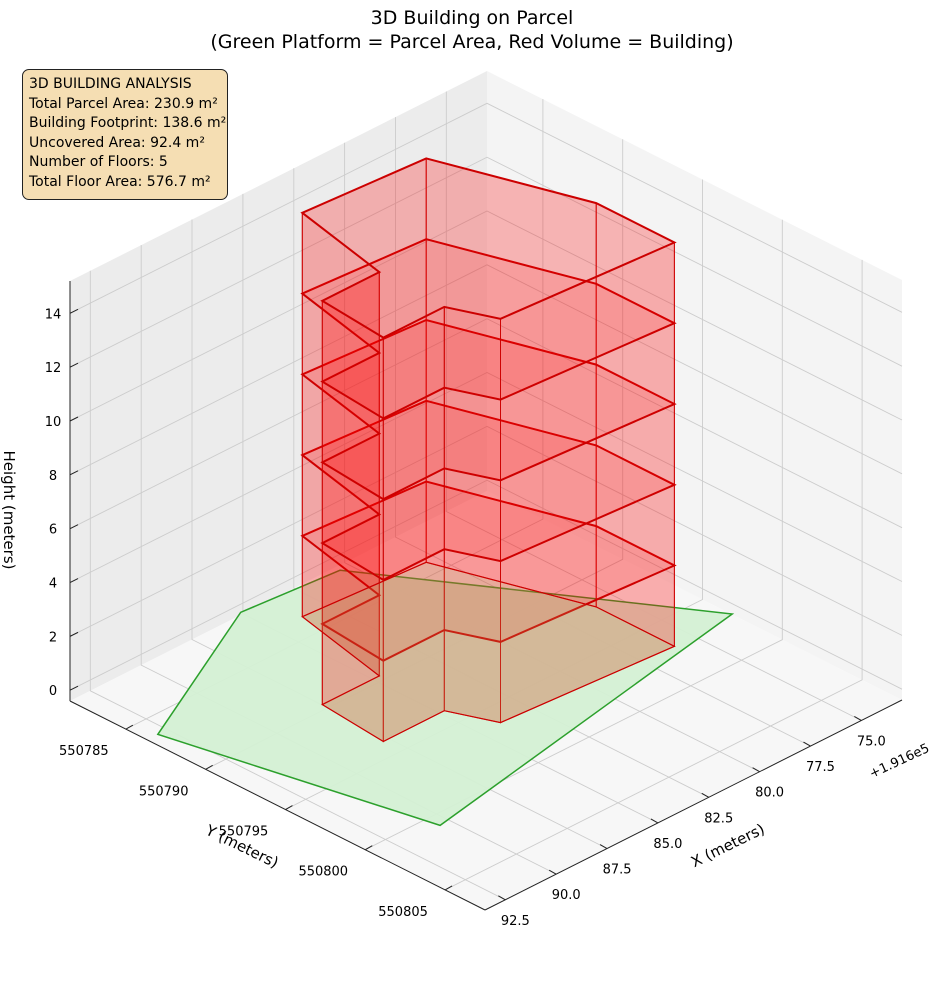  Describe the element at coordinates (693, 805) in the screenshot. I see `x-axis-line` at that location.